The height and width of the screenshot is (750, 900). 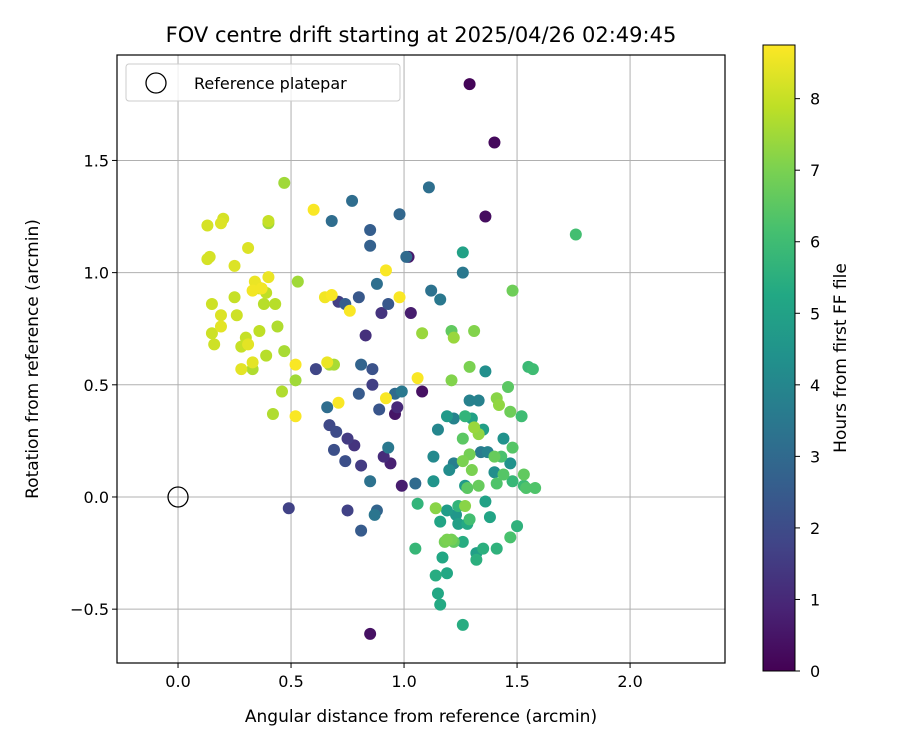 I want to click on legend: Reference platepar, so click(x=263, y=82).